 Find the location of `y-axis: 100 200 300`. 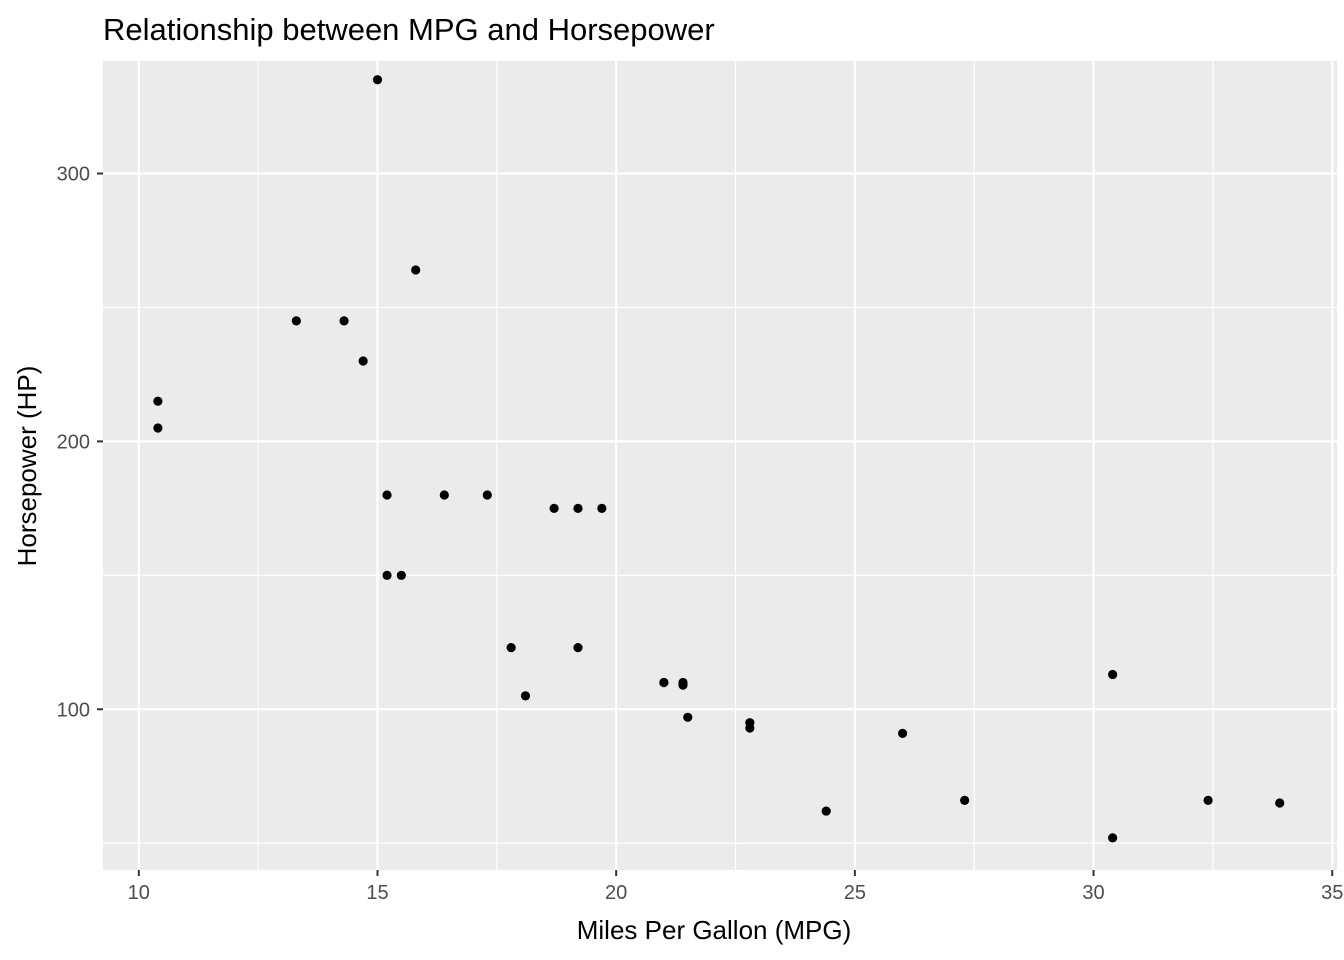

y-axis: 100 200 300 is located at coordinates (80, 442).